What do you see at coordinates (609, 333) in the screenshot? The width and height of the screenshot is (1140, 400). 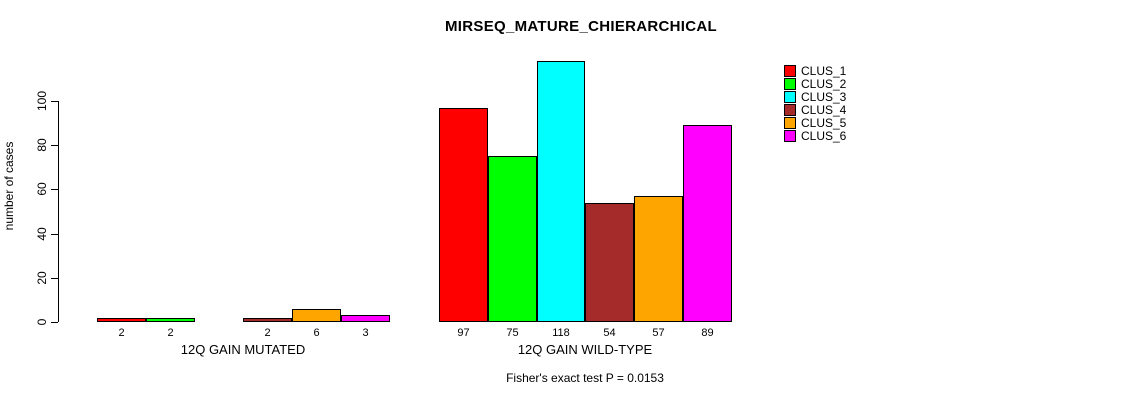 I see `bar-value-label: 54` at bounding box center [609, 333].